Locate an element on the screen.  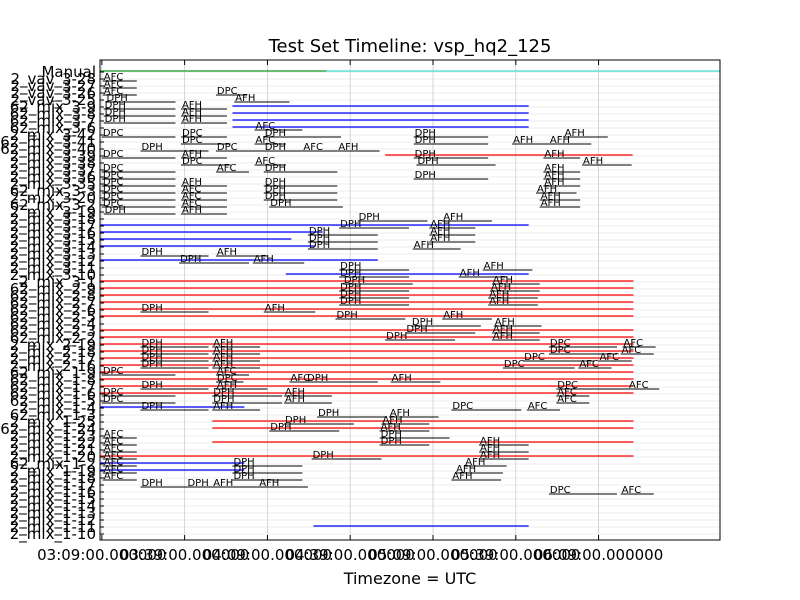
y-tick-label: 2_mix_1-25 is located at coordinates (53, 422).